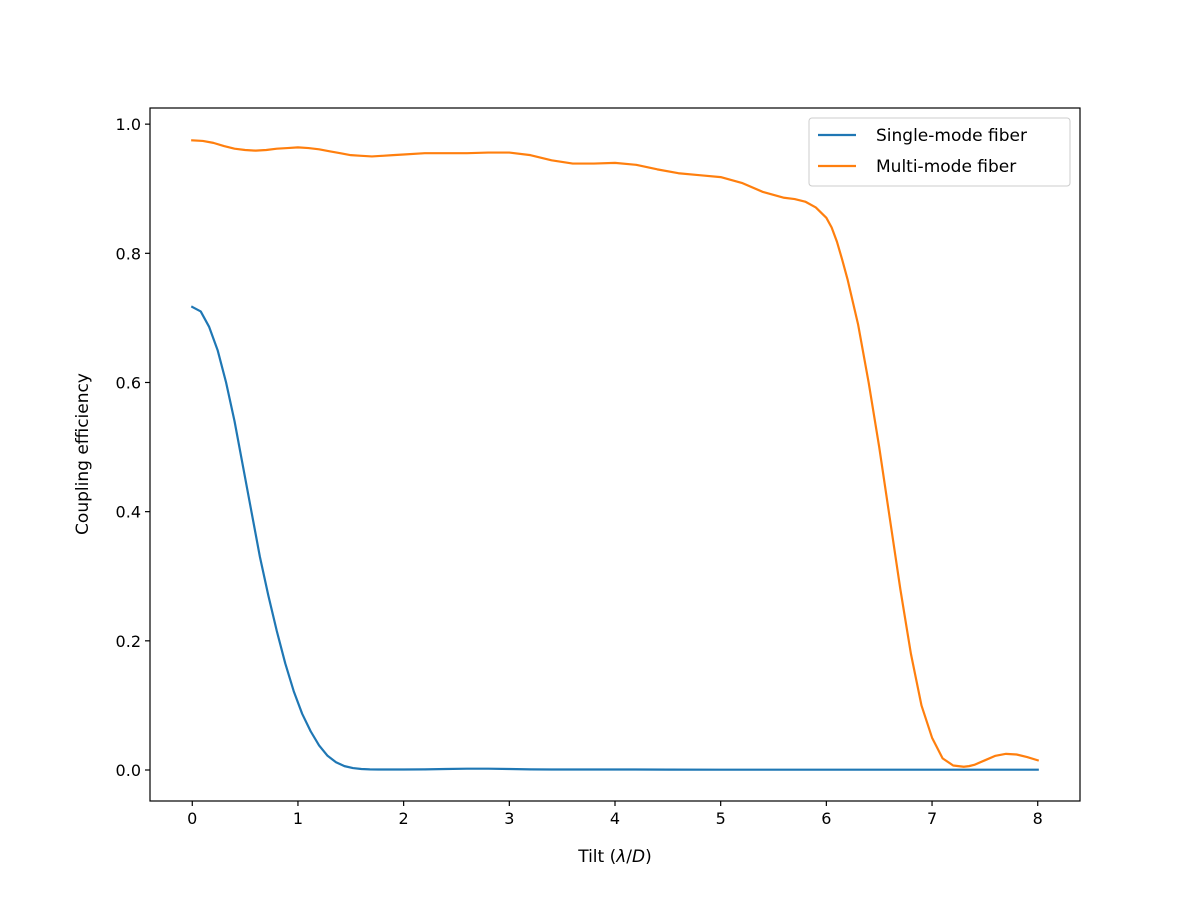 The height and width of the screenshot is (900, 1200). Describe the element at coordinates (83, 454) in the screenshot. I see `y-axis-label: Coupling efficiency` at that location.